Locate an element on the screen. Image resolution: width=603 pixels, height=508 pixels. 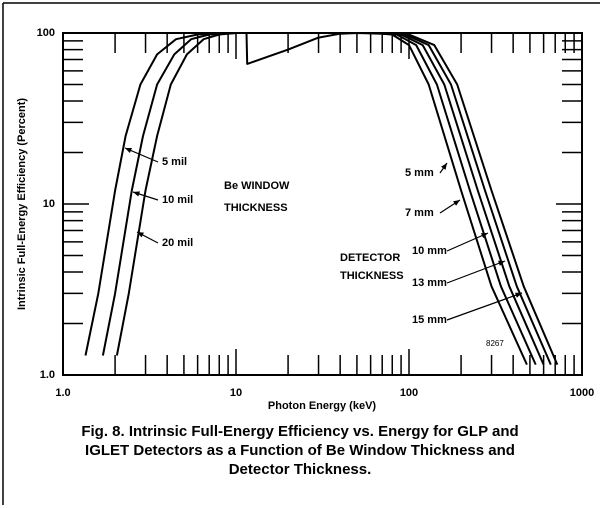
x-axis-title: Photon Energy (keV) is located at coordinates (322, 406).